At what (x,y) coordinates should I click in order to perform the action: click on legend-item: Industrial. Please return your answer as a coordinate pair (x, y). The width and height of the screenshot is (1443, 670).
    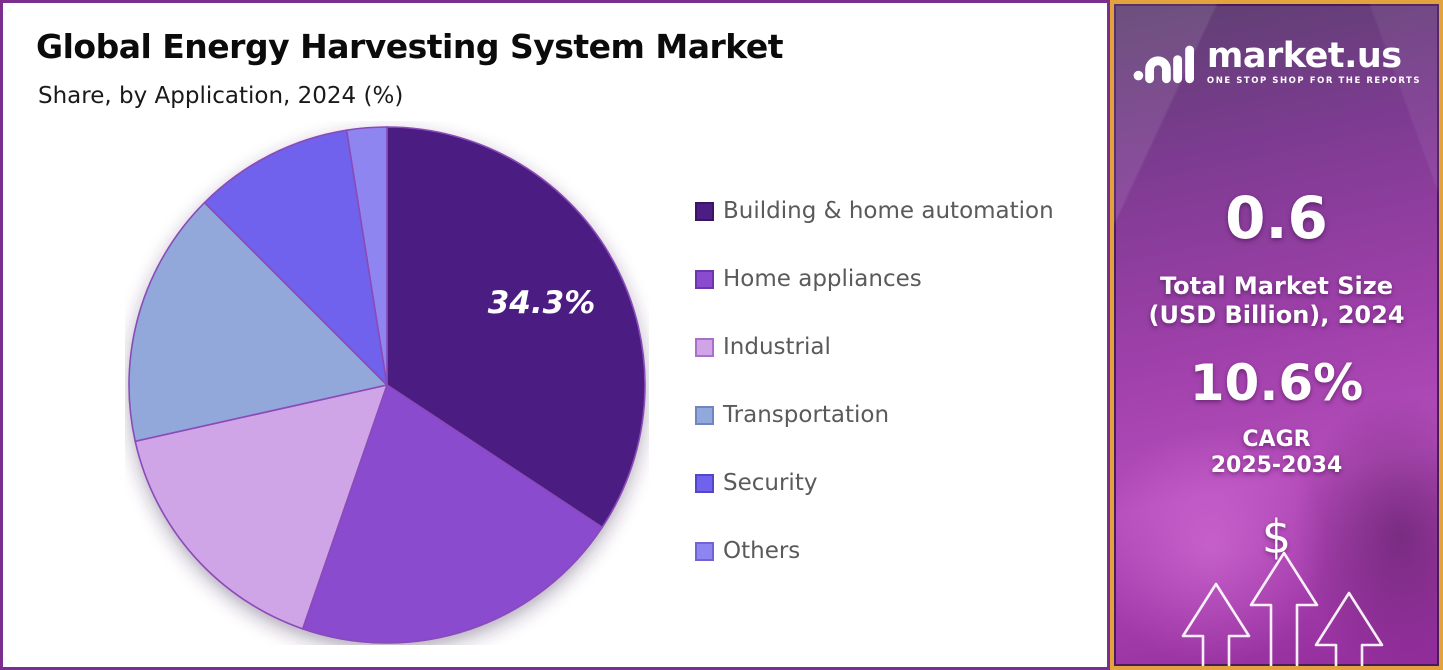
    Looking at the image, I should click on (874, 347).